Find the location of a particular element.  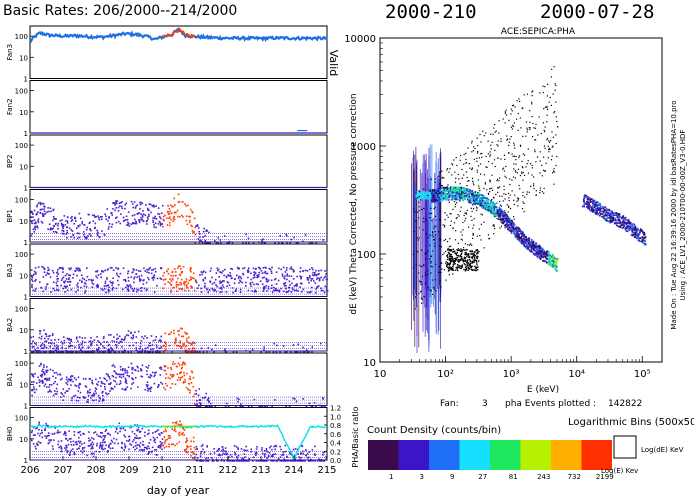

channel-frame-fan3 is located at coordinates (178, 52).